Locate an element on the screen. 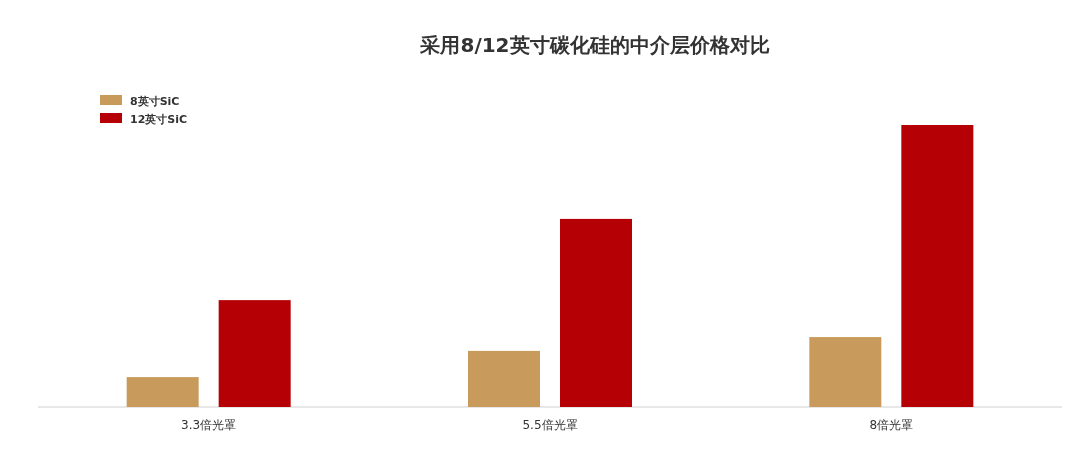 This screenshot has width=1080, height=459. legend-label: 8英寸SiC is located at coordinates (155, 101).